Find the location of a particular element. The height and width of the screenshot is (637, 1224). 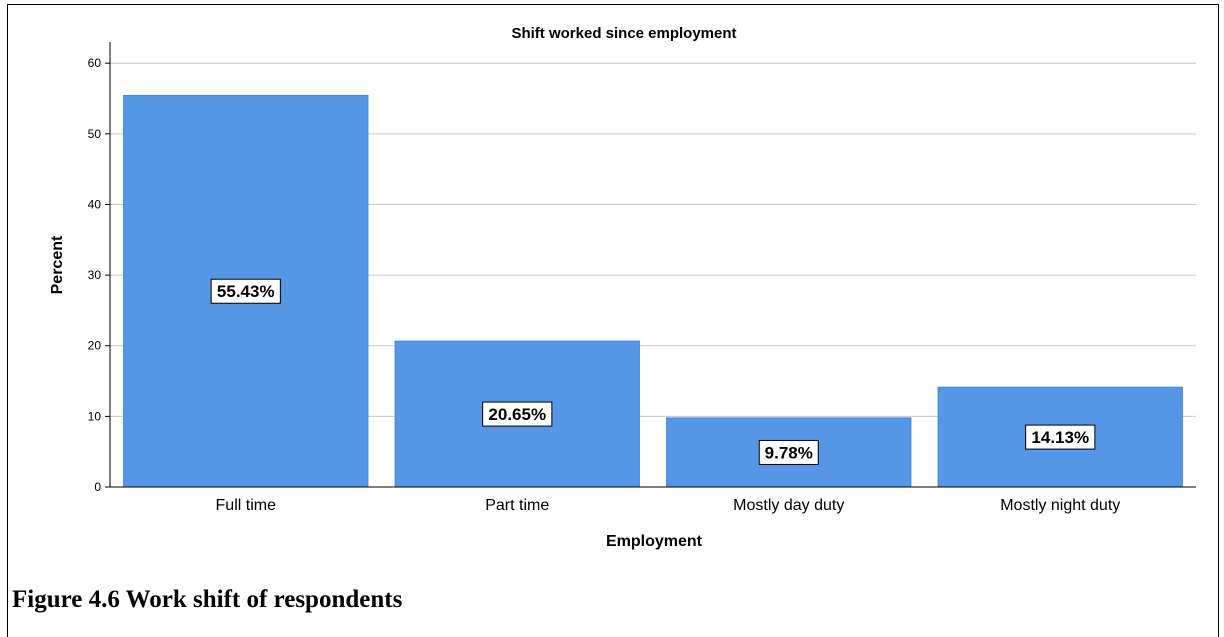

y-axis-label: Percent is located at coordinates (57, 264).